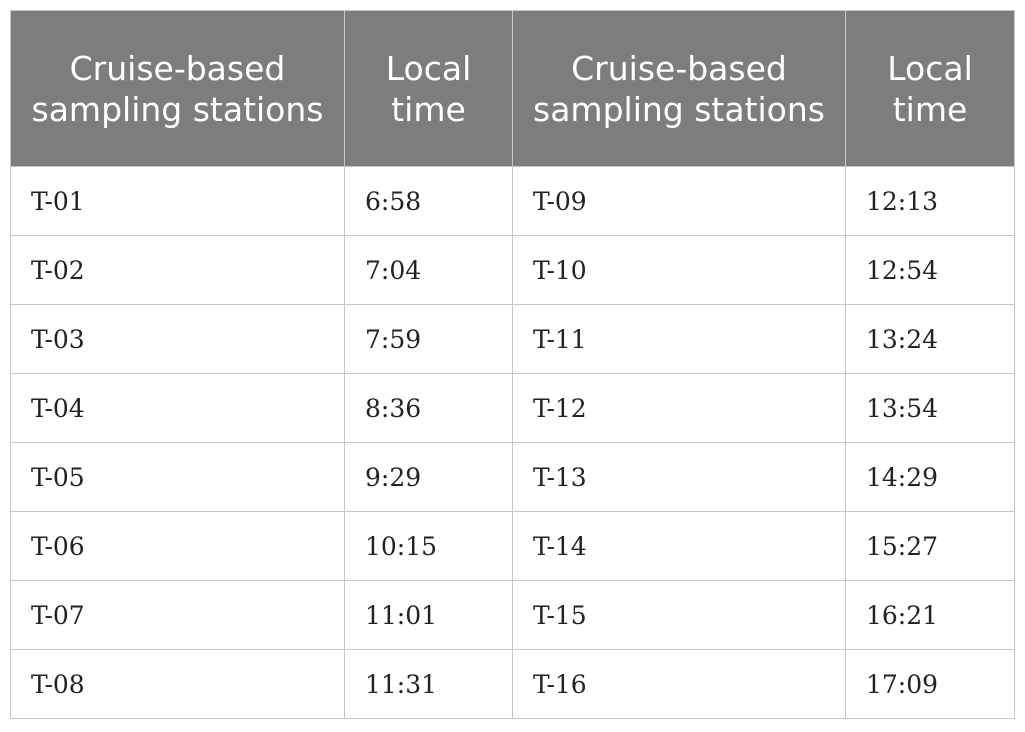 This screenshot has width=1025, height=732. Describe the element at coordinates (177, 339) in the screenshot. I see `station-cell: T-03` at that location.